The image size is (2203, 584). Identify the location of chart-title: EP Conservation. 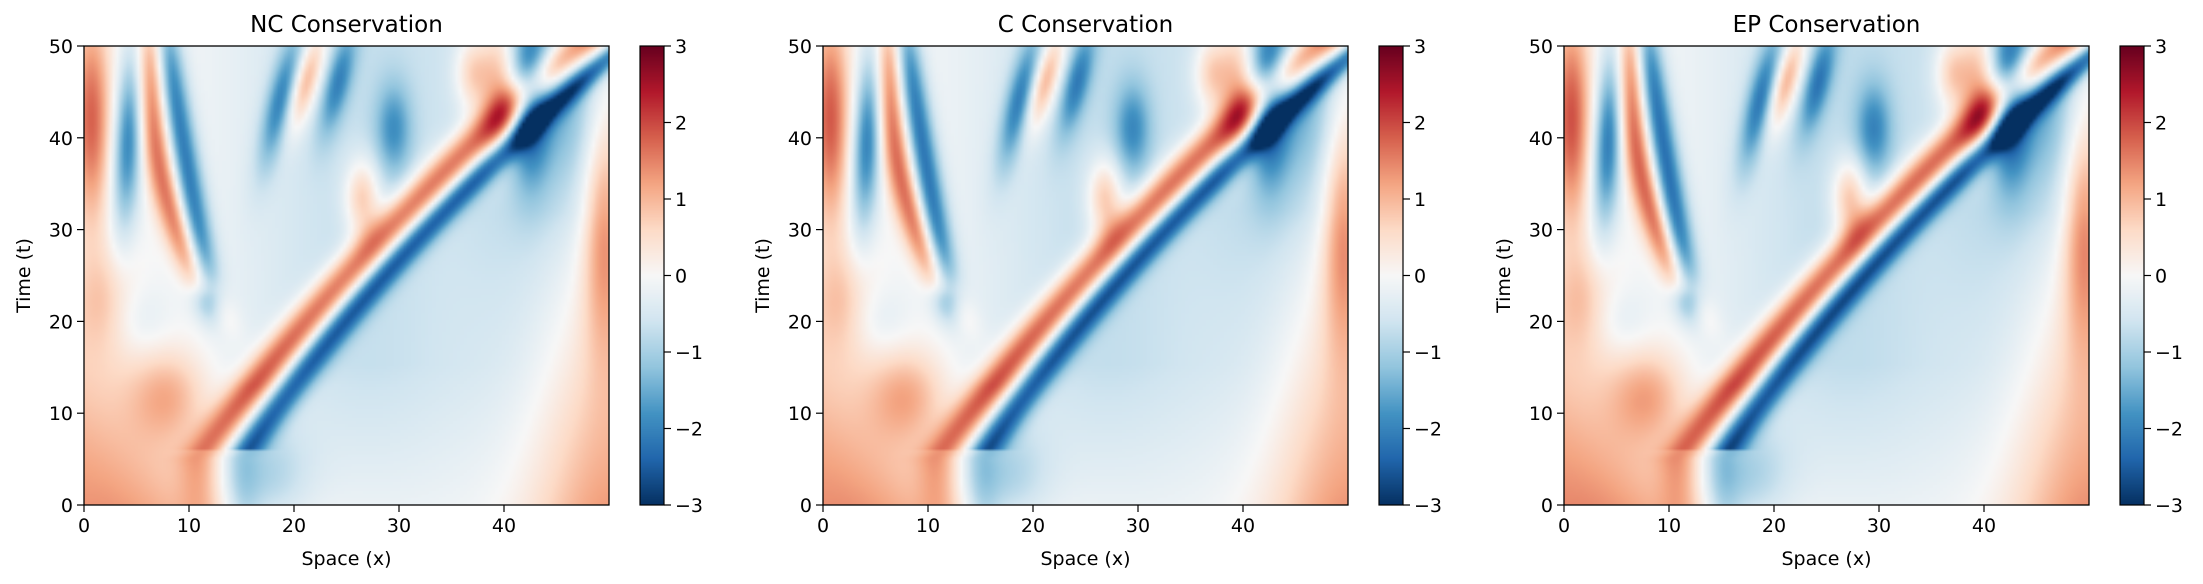
(1827, 25).